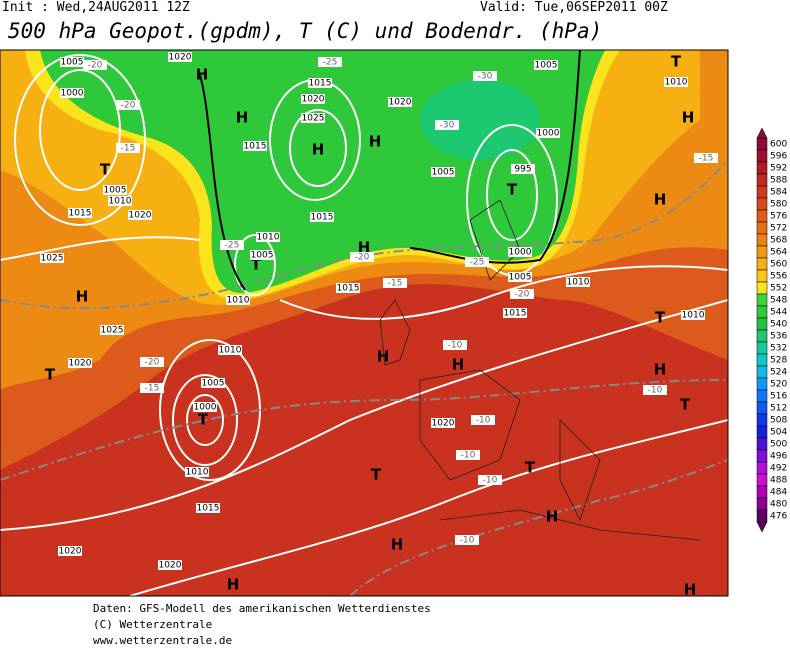  What do you see at coordinates (778, 361) in the screenshot?
I see `colorbar-label: 528` at bounding box center [778, 361].